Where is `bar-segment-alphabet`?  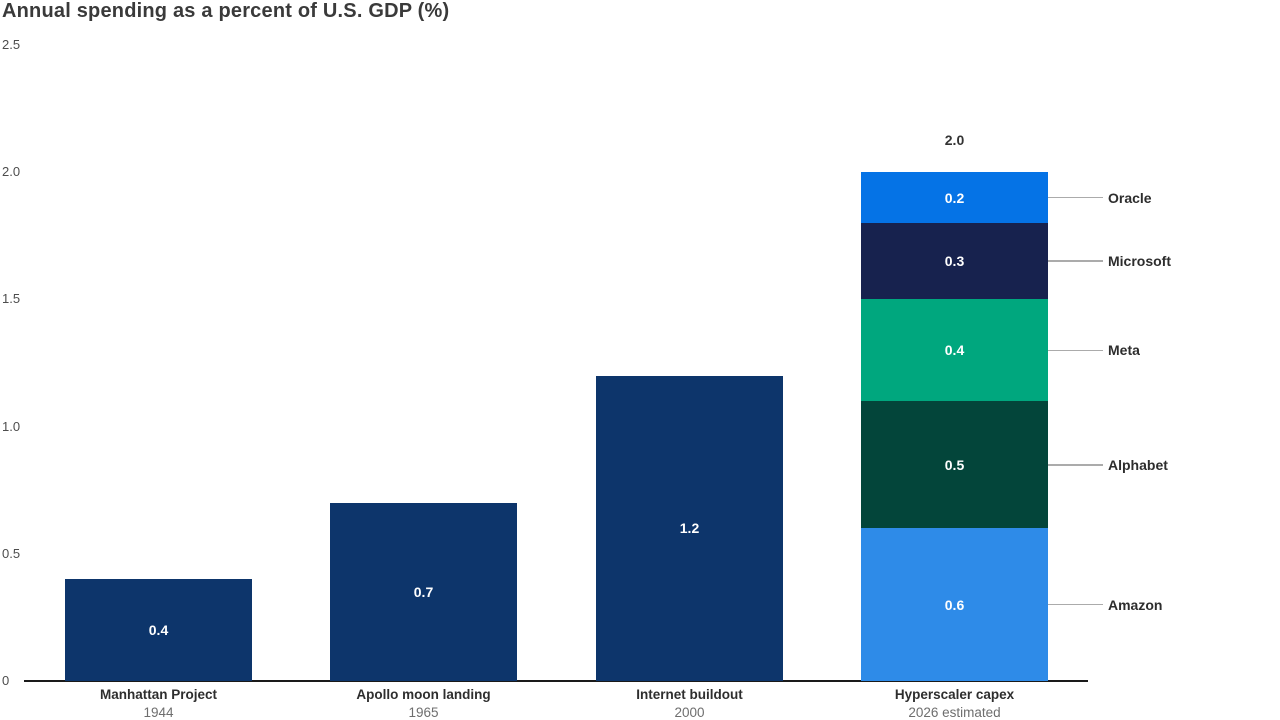
bar-segment-alphabet is located at coordinates (954, 465).